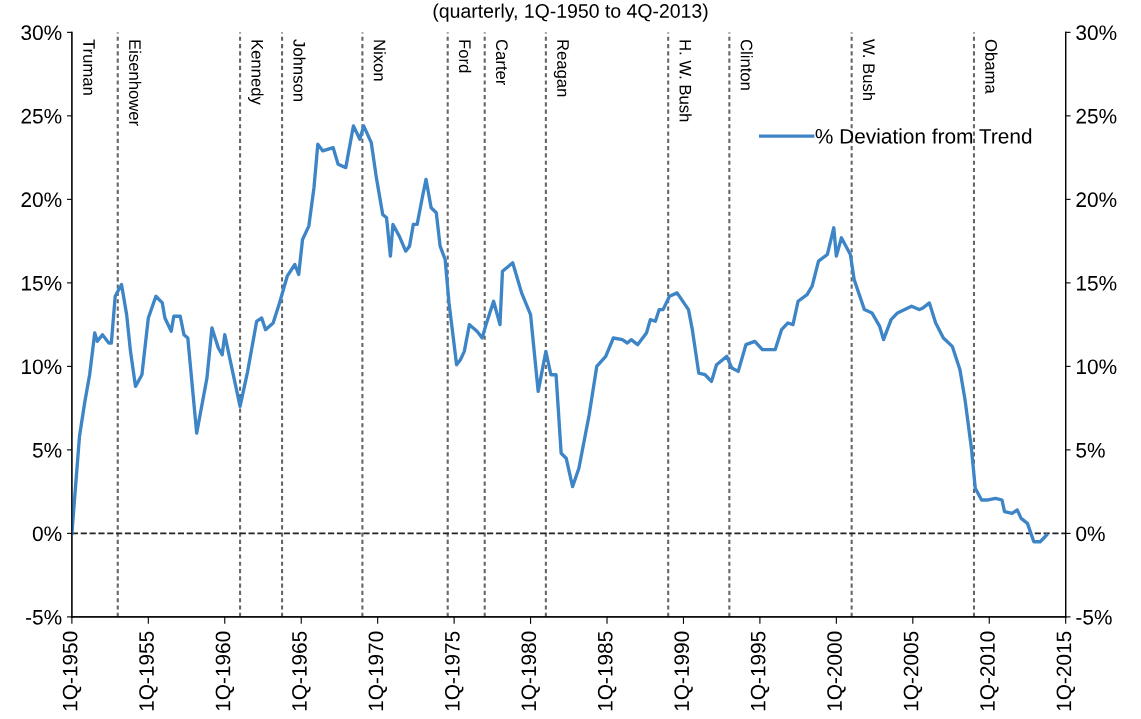 This screenshot has width=1141, height=719. What do you see at coordinates (72, 671) in the screenshot?
I see `x-tick-label: 1Q-1950` at bounding box center [72, 671].